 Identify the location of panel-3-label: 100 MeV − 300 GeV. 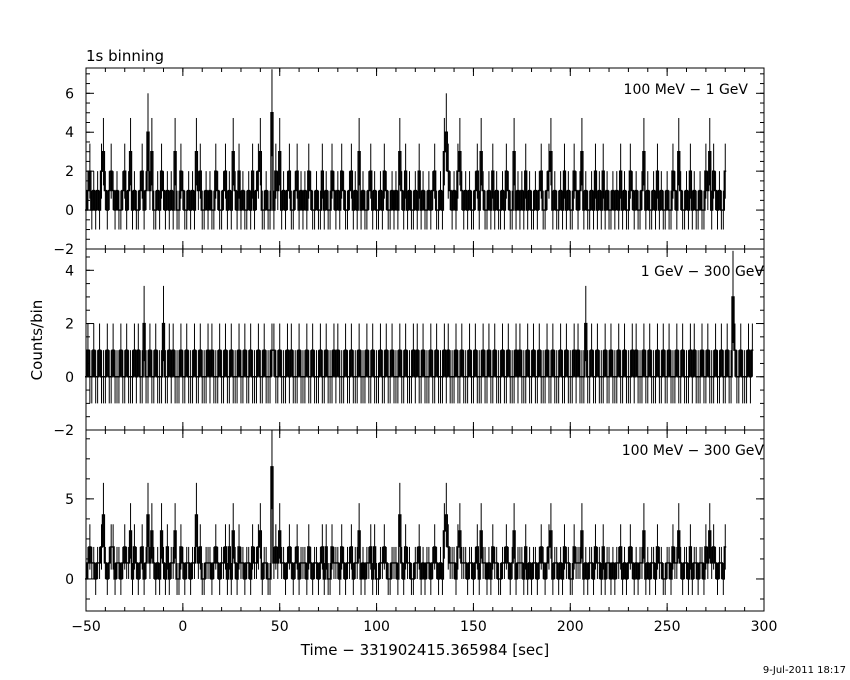
(693, 451).